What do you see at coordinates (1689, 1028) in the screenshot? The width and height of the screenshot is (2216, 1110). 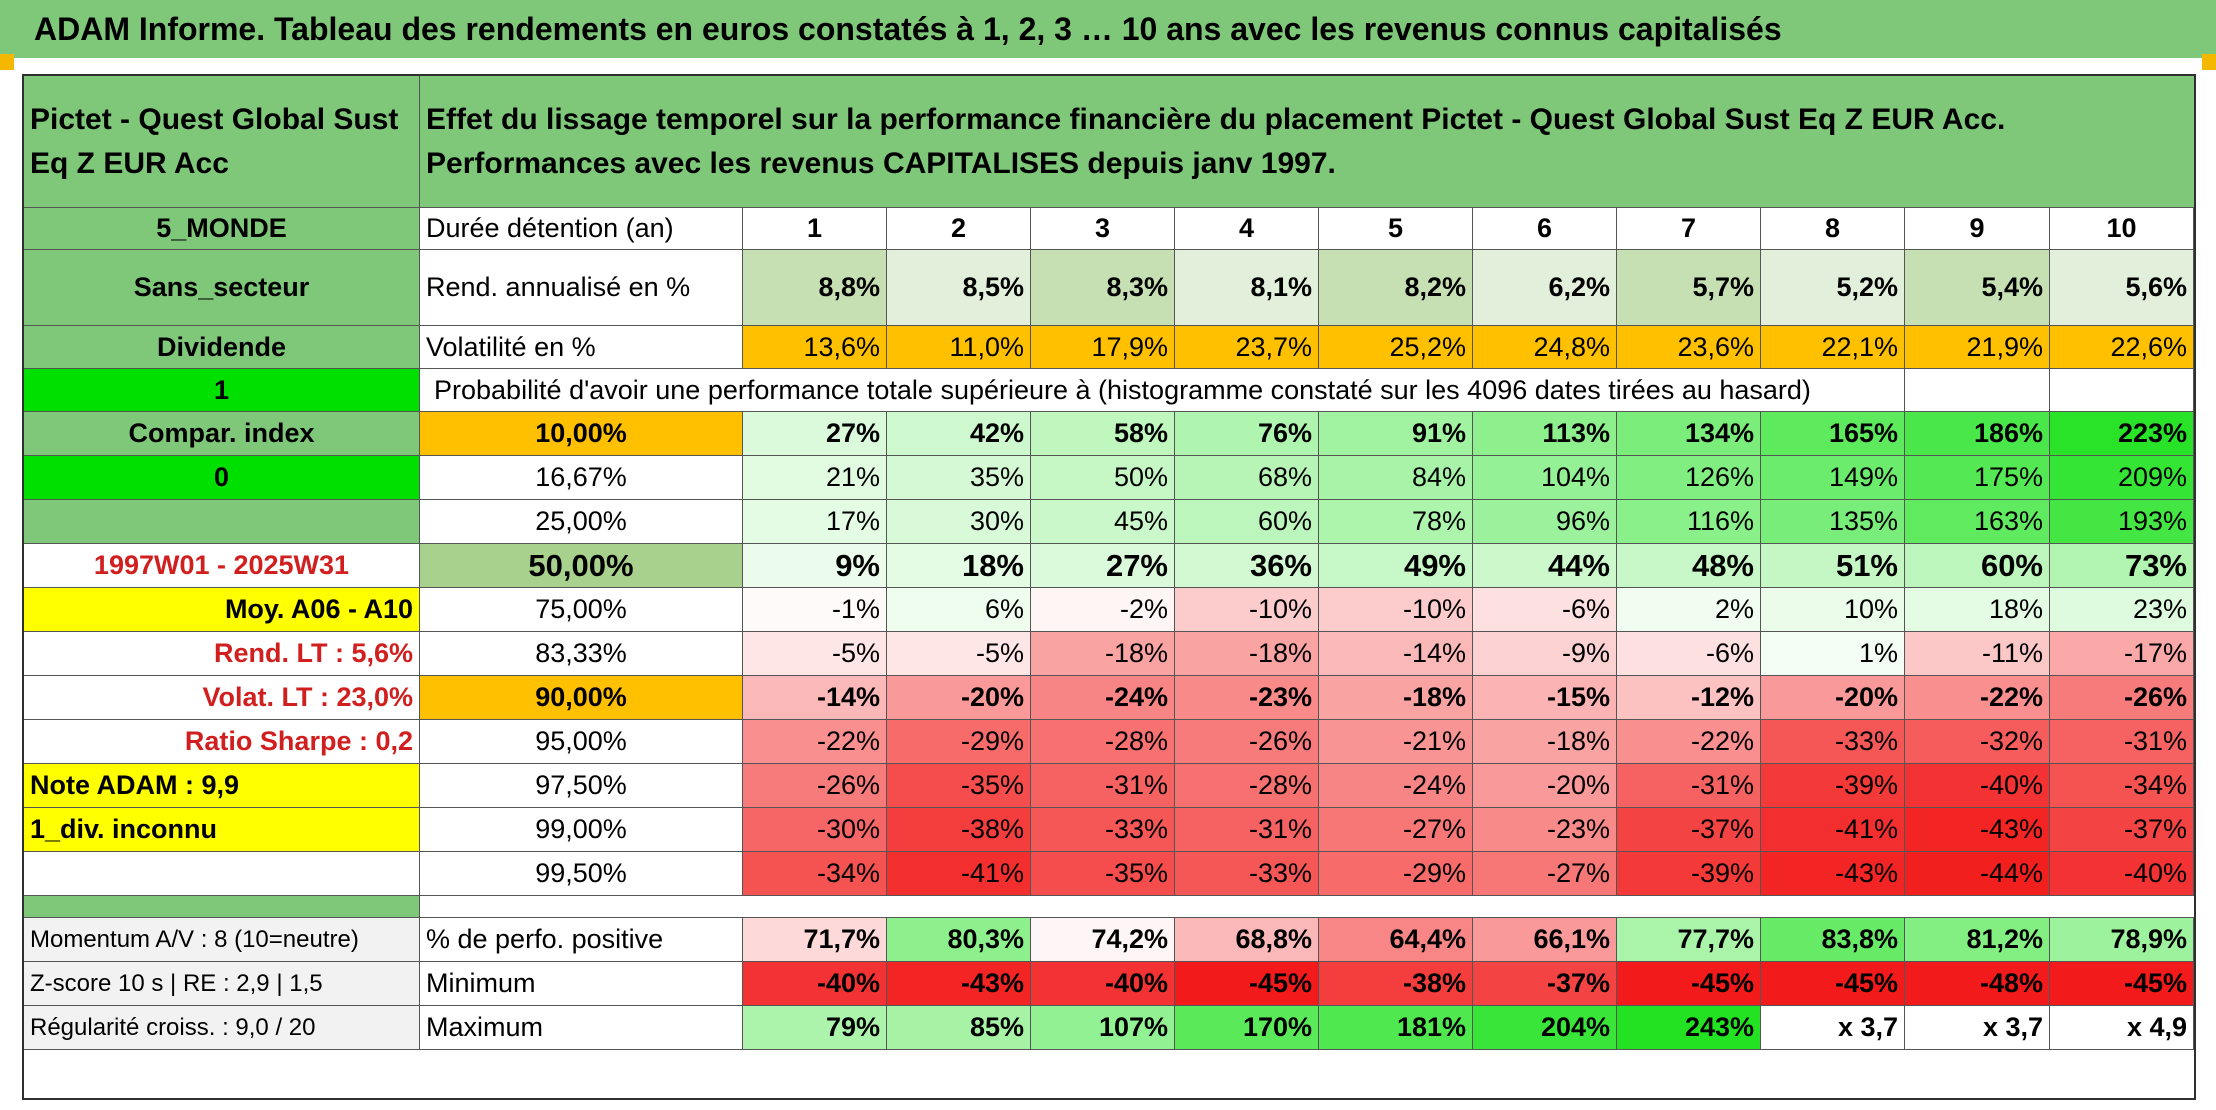 I see `maximum-value: 243%` at bounding box center [1689, 1028].